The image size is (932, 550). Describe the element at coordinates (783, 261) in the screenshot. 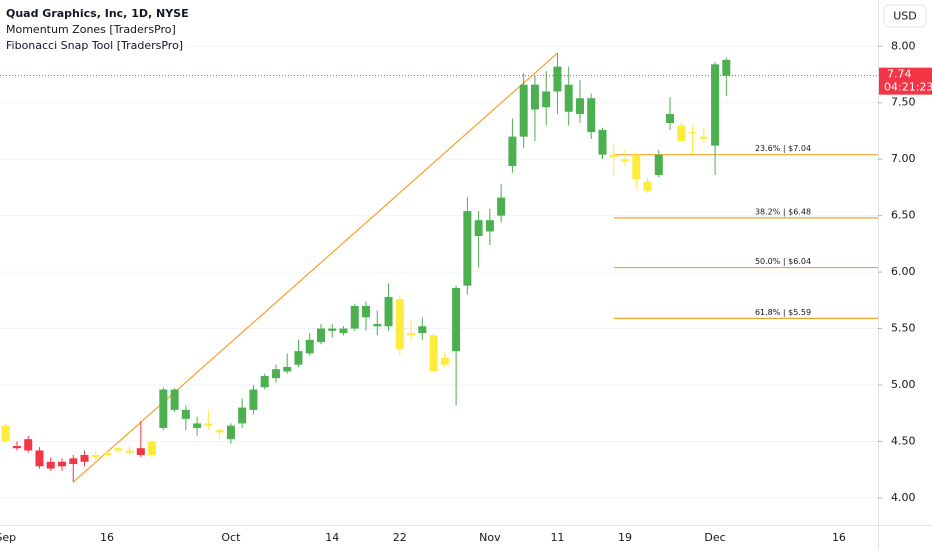

I see `fib-label: 50.0% | $6.04` at that location.